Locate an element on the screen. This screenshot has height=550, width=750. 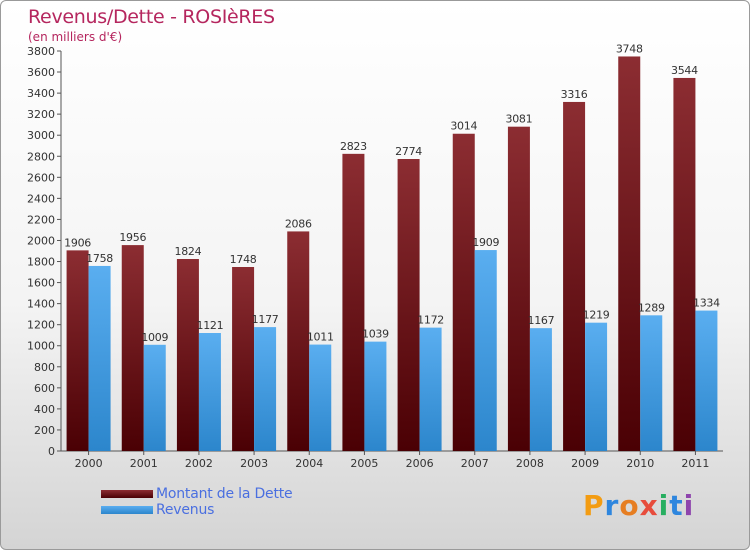
chart-title: Revenus/Dette - ROSIèRES is located at coordinates (151, 17).